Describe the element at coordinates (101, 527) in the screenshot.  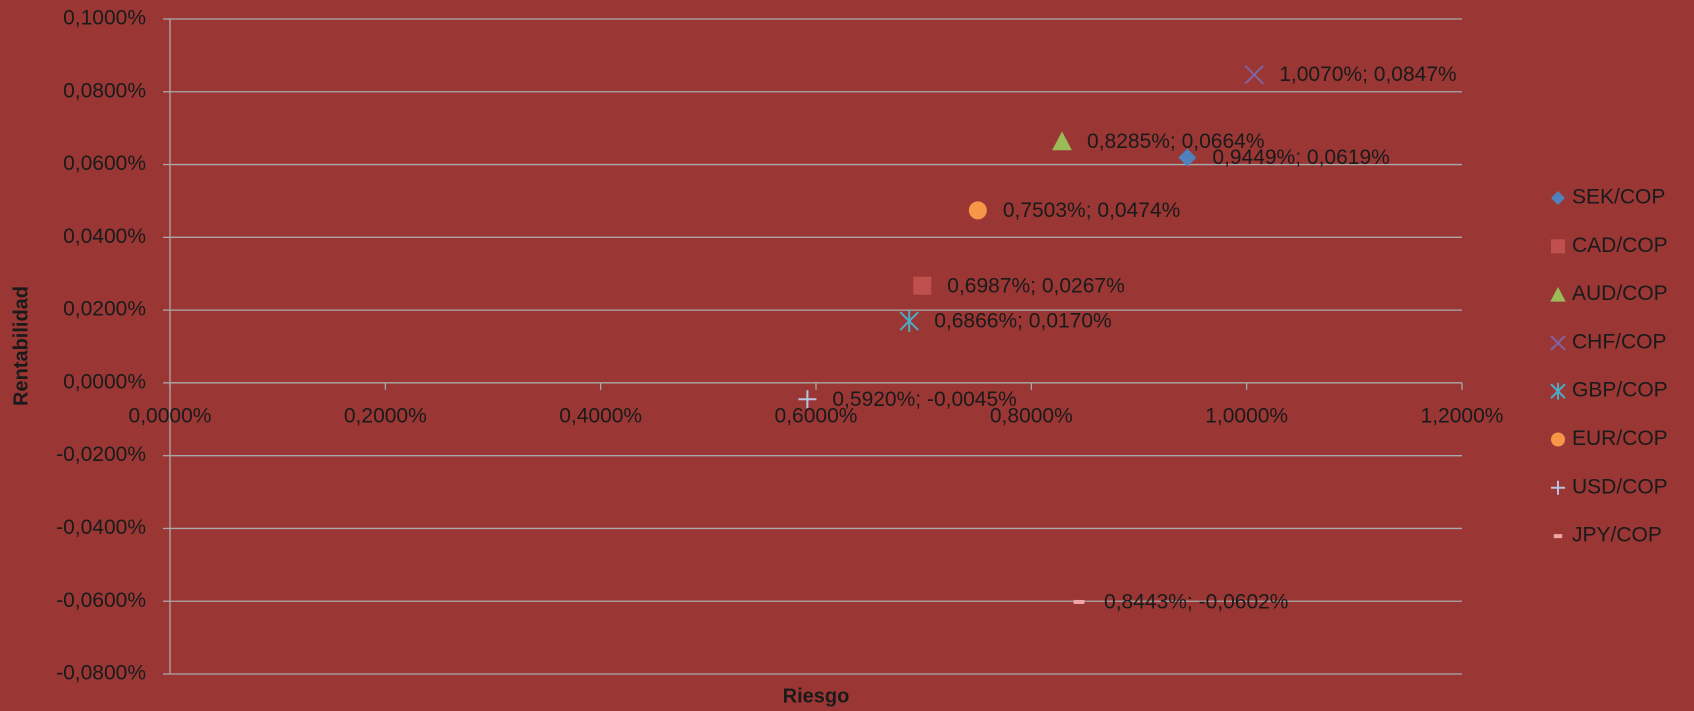
I see `y-tick-label: -0,0400%` at that location.